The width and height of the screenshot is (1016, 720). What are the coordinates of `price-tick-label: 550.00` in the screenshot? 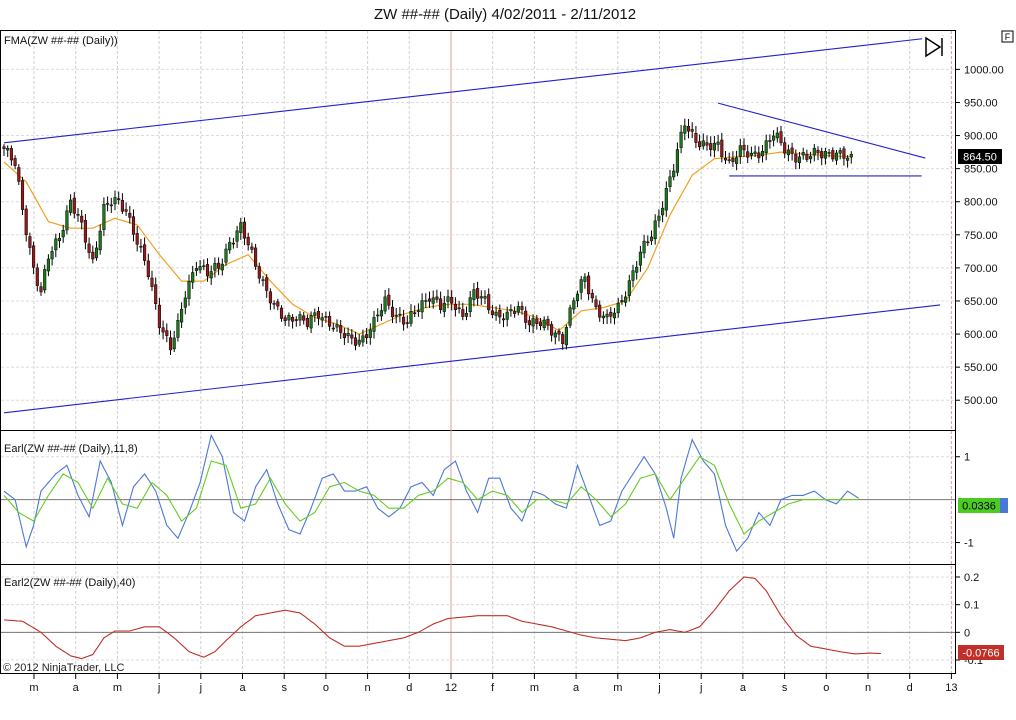 It's located at (981, 368).